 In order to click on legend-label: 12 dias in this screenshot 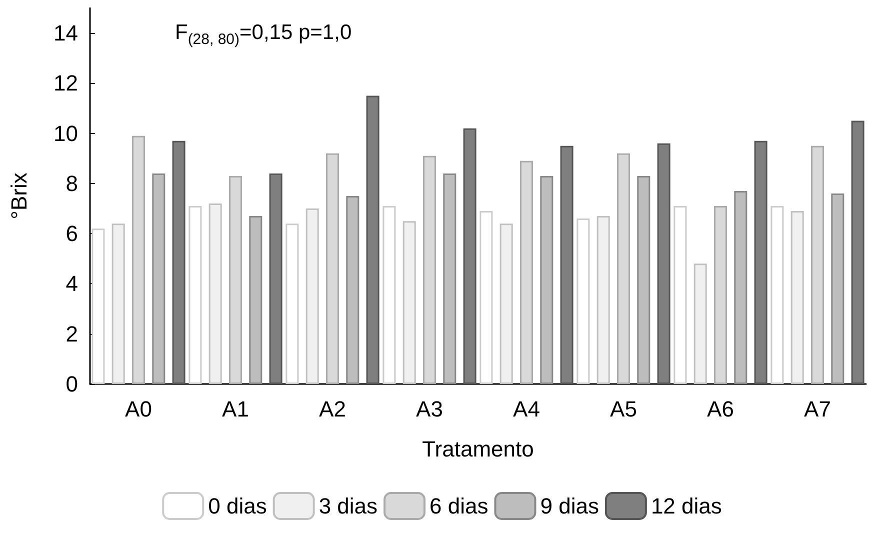, I will do `click(686, 506)`.